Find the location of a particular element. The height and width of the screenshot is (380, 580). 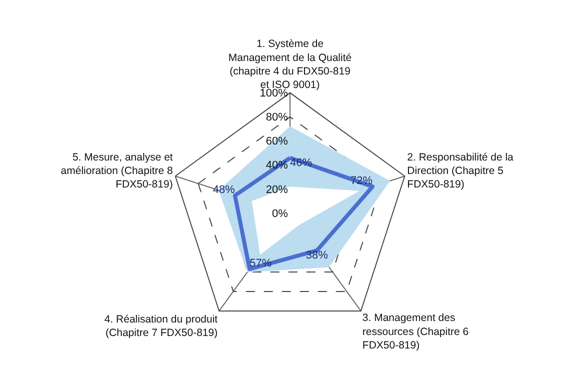

spoke-label: 5. Mesure, analyse et amélioration (Chapitre 8 FDX50-819) is located at coordinates (116, 171).